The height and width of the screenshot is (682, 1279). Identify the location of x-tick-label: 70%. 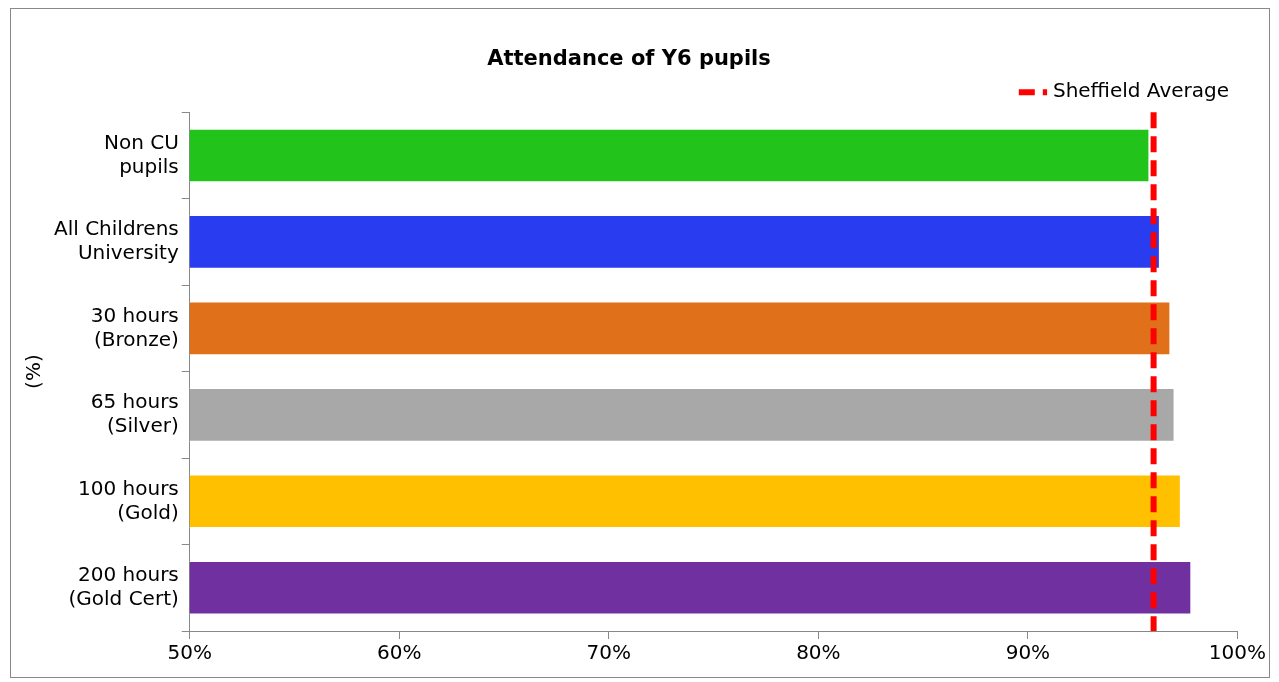
(609, 652).